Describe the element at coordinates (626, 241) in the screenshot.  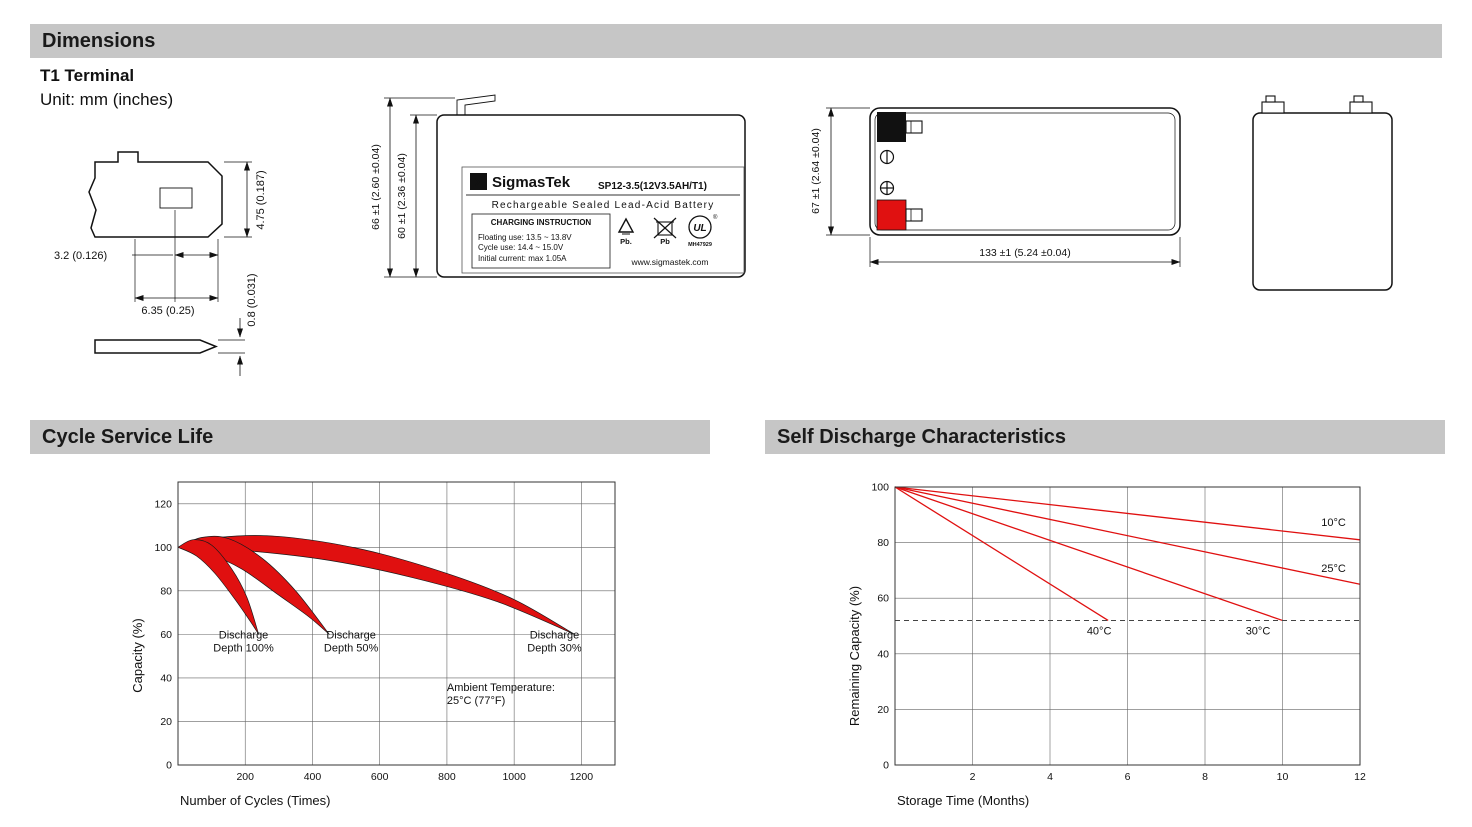
I see `pb-label-1: Pb.` at that location.